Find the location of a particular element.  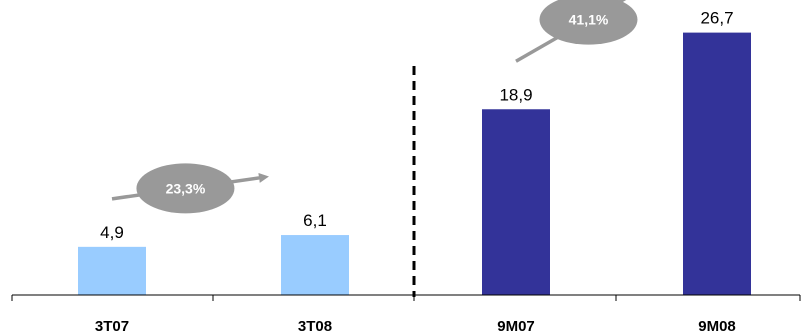

growth-label-1: 41,1% is located at coordinates (589, 20).